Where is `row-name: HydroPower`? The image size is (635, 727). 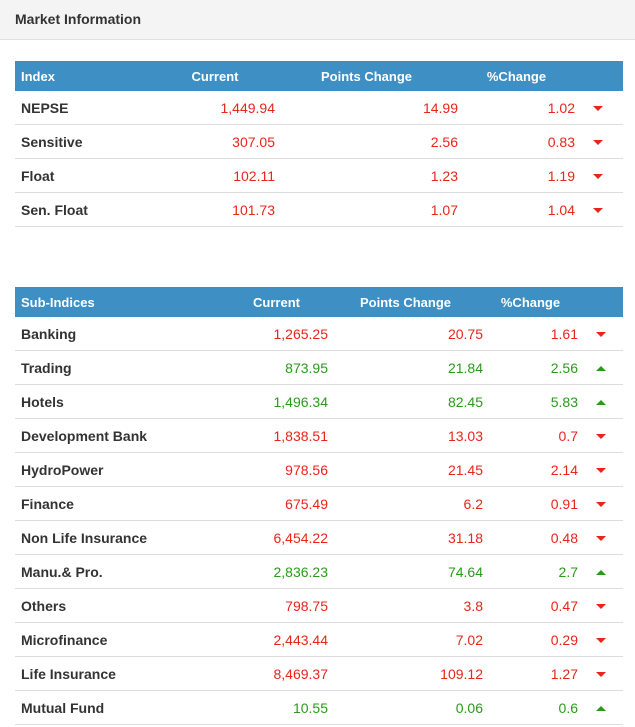 row-name: HydroPower is located at coordinates (120, 469).